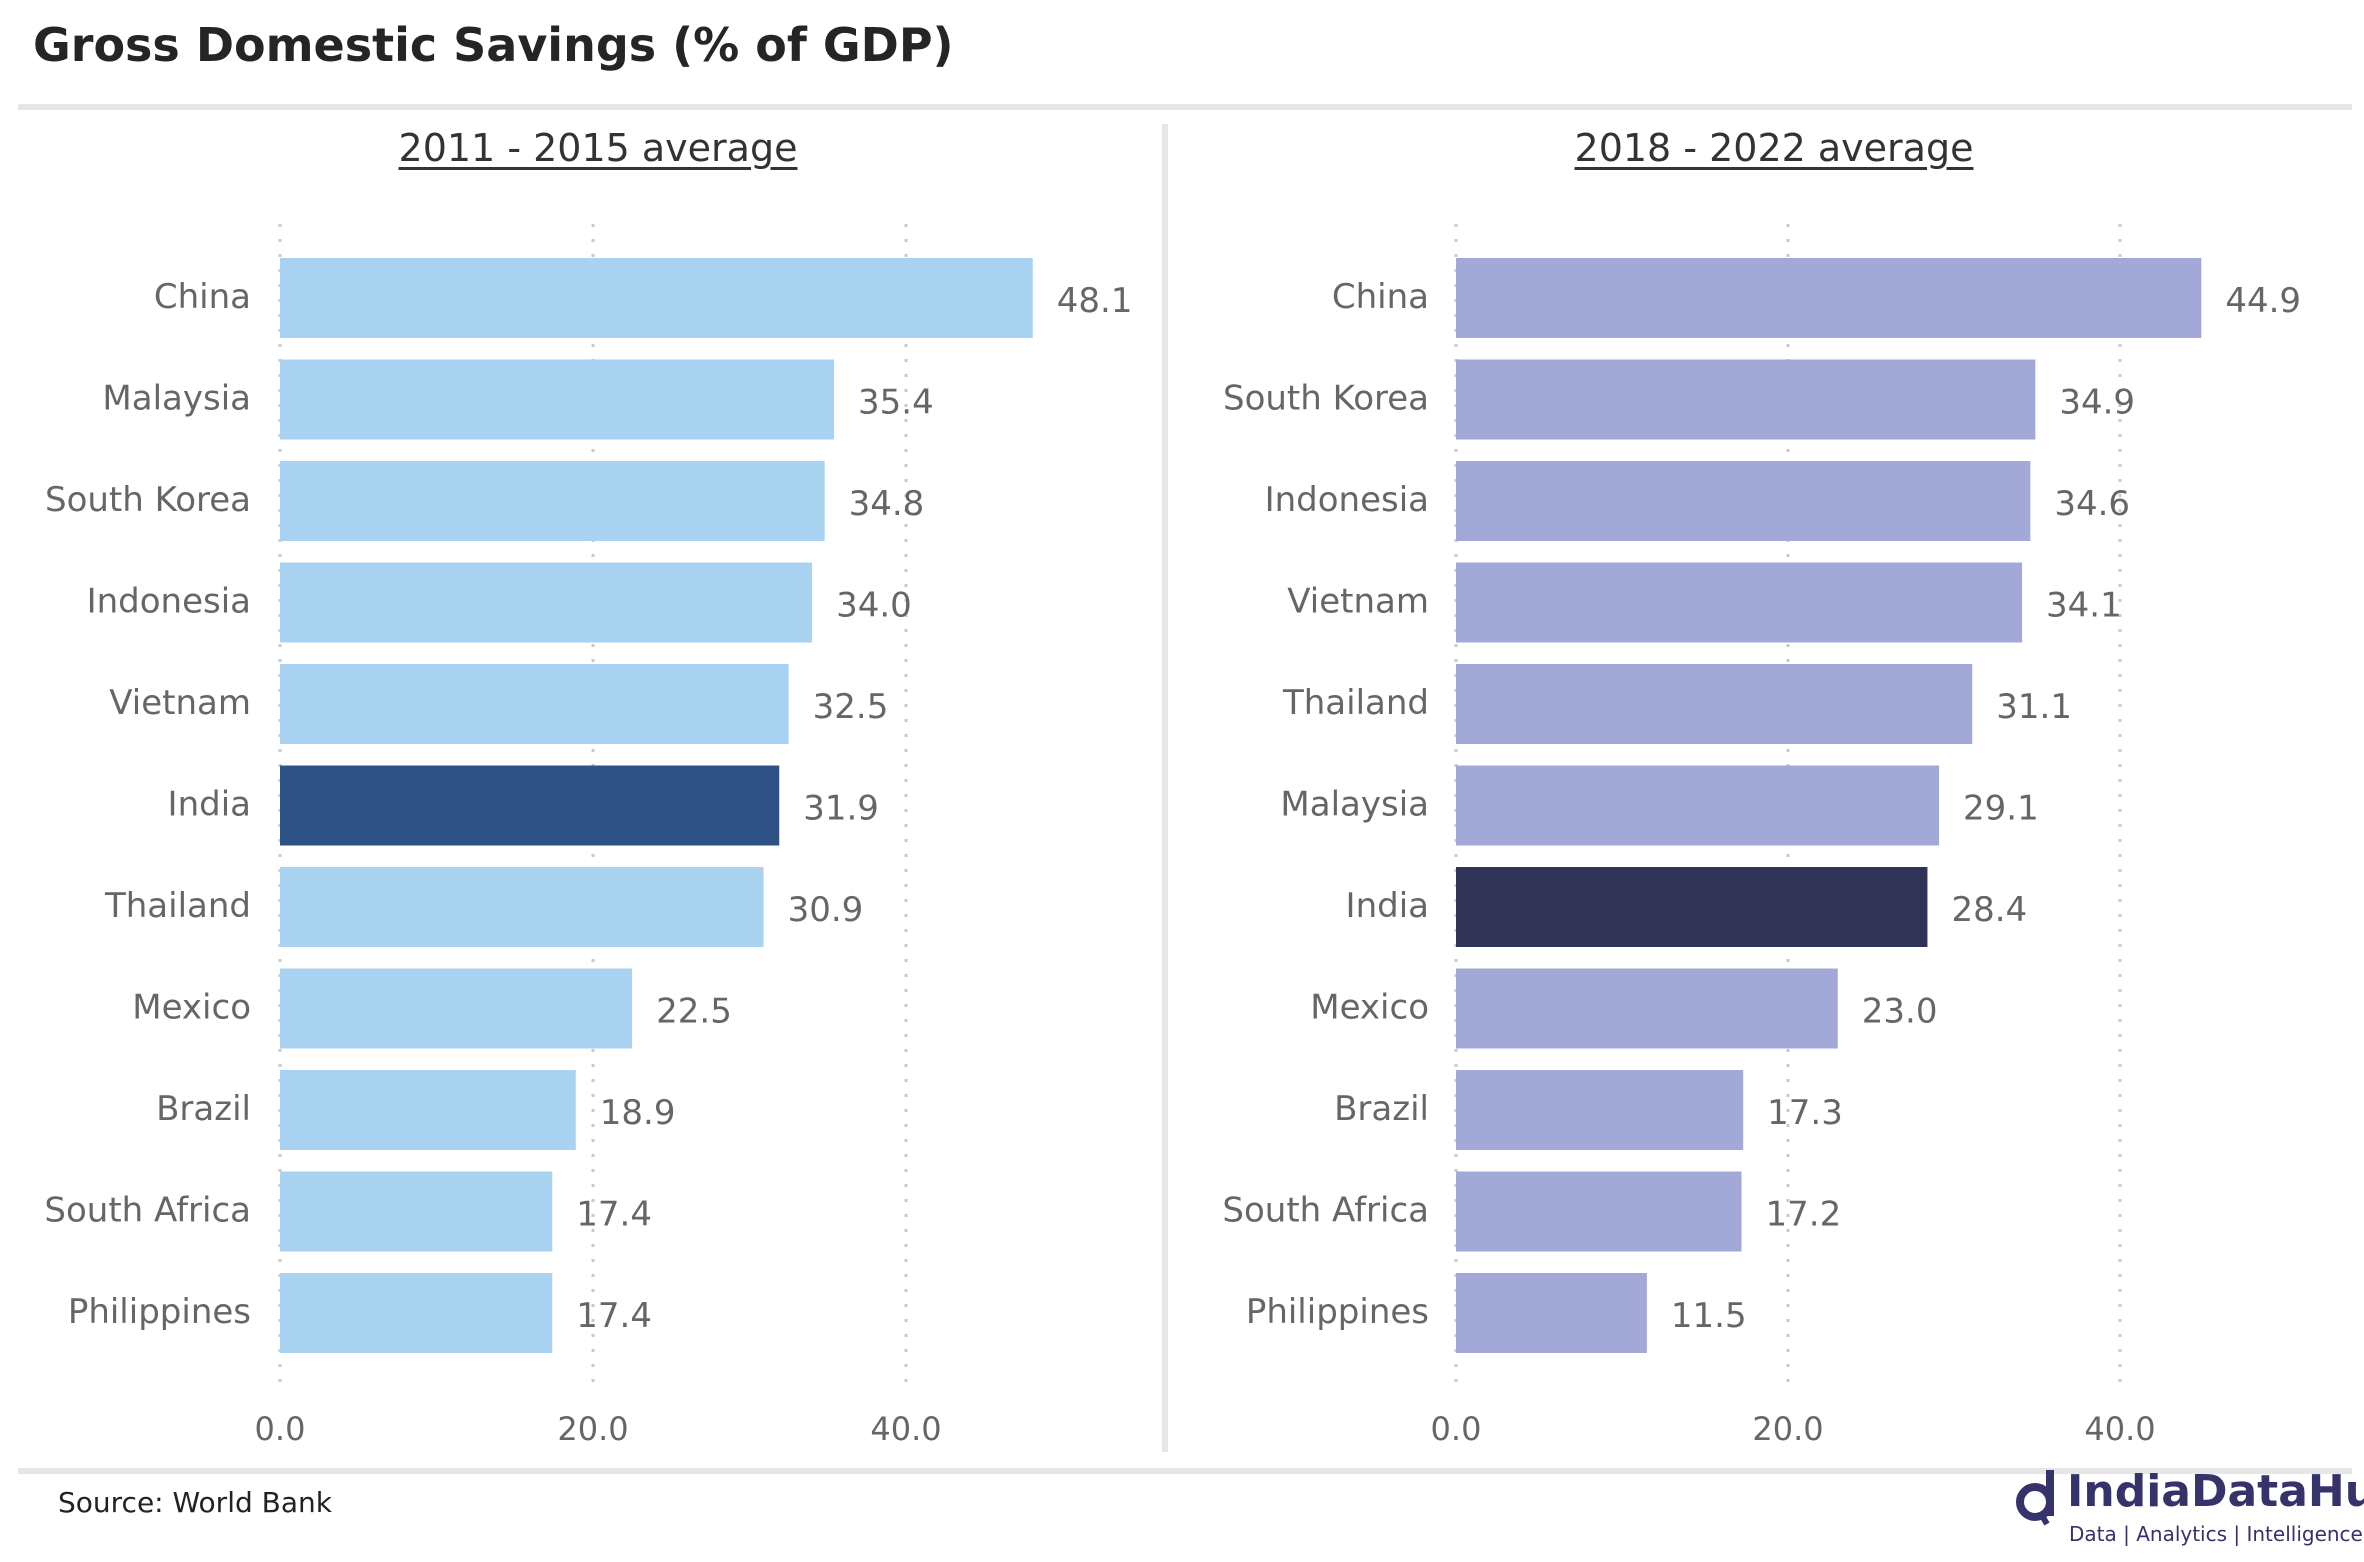 The width and height of the screenshot is (2364, 1562). Describe the element at coordinates (1095, 301) in the screenshot. I see `value-label: 48.1` at that location.